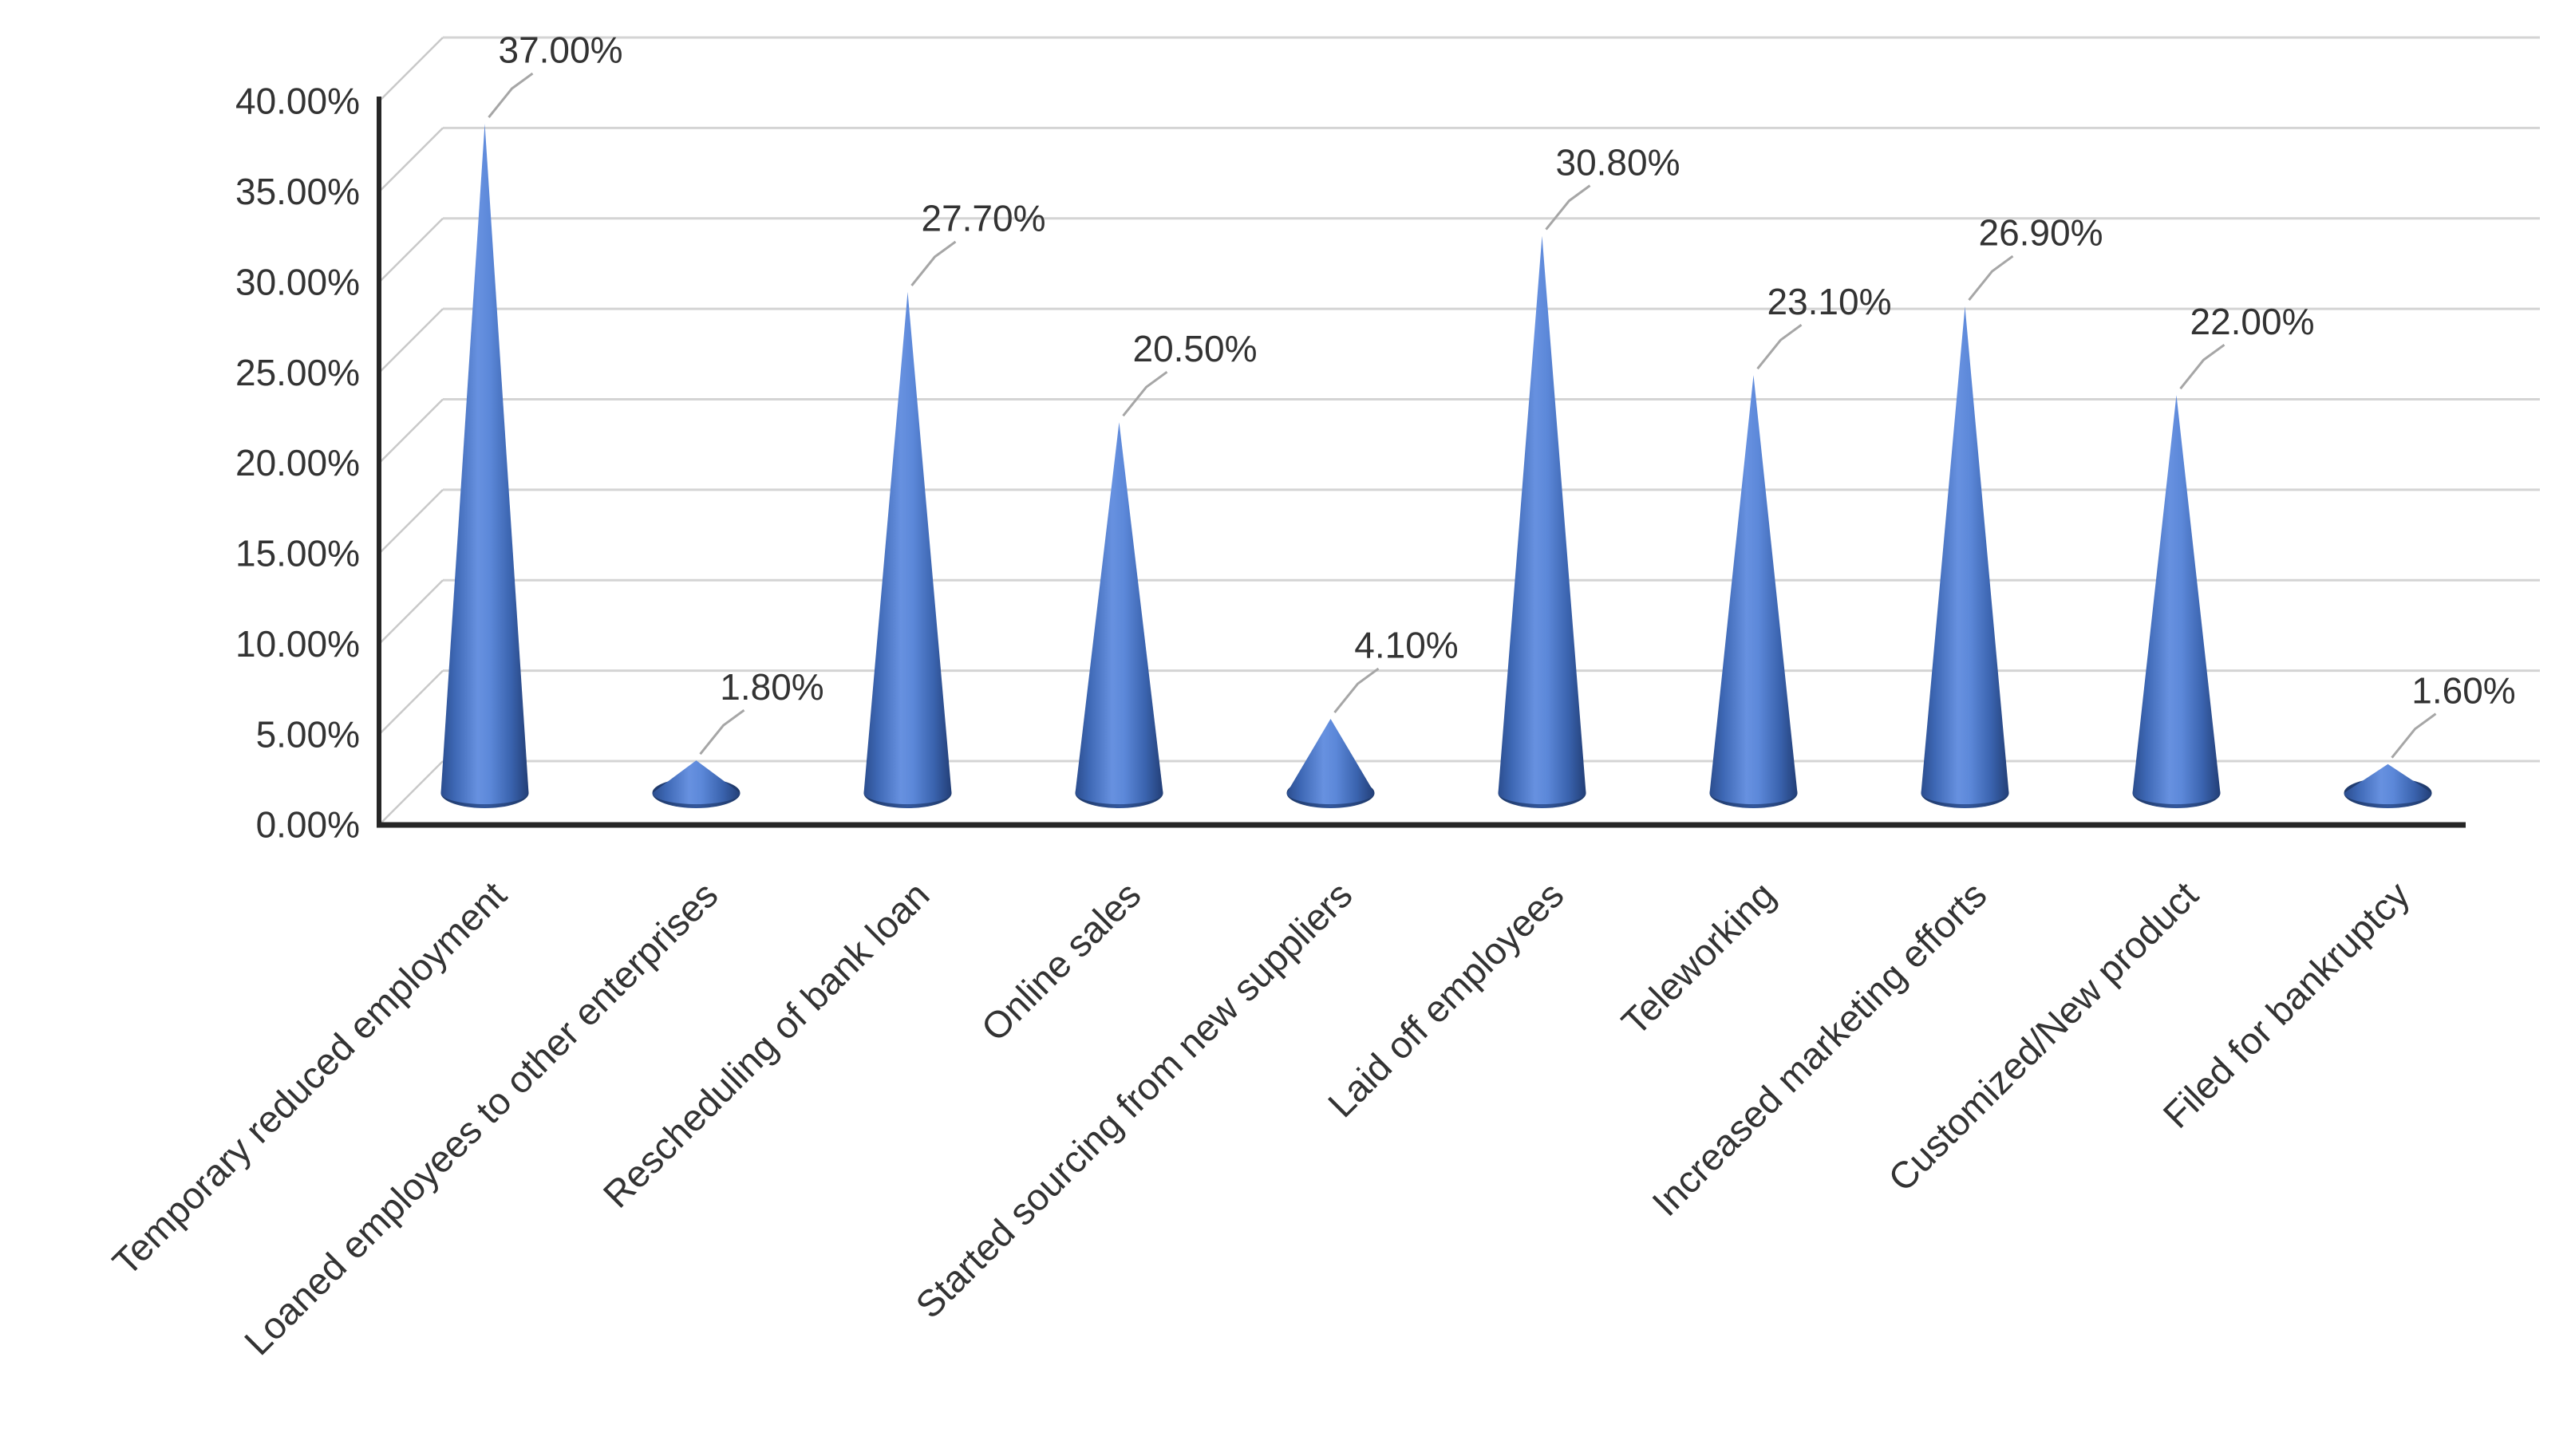 Image resolution: width=2575 pixels, height=1456 pixels. What do you see at coordinates (560, 50) in the screenshot?
I see `data-label: 37.00%` at bounding box center [560, 50].